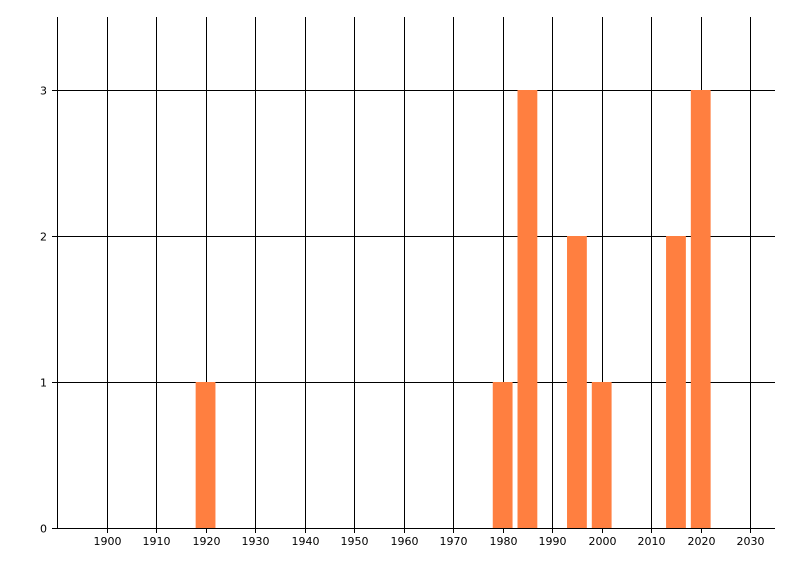  What do you see at coordinates (405, 541) in the screenshot?
I see `x-tick-label: 1960` at bounding box center [405, 541].